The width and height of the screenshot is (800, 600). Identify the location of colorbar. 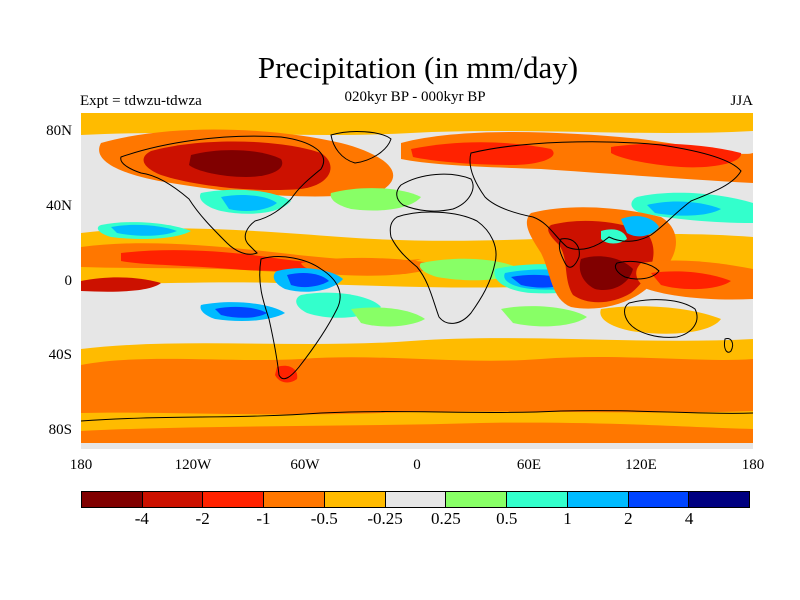
(415, 499).